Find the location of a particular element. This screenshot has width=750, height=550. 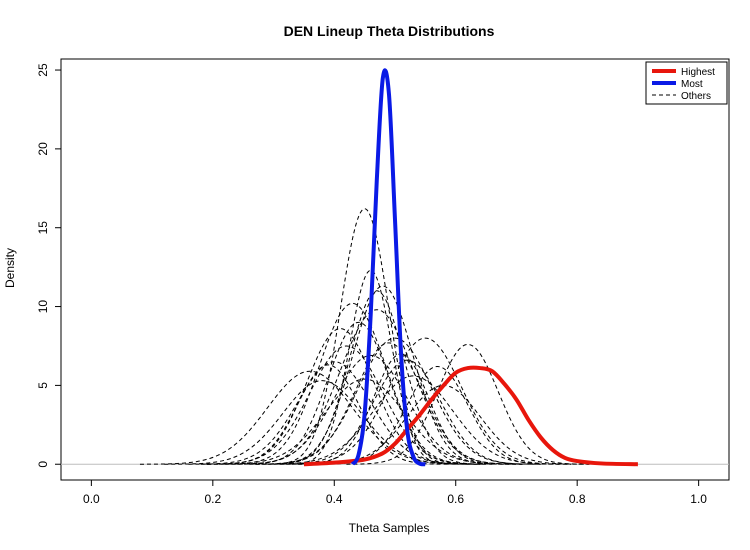

y-tick-label: 5 is located at coordinates (43, 385).